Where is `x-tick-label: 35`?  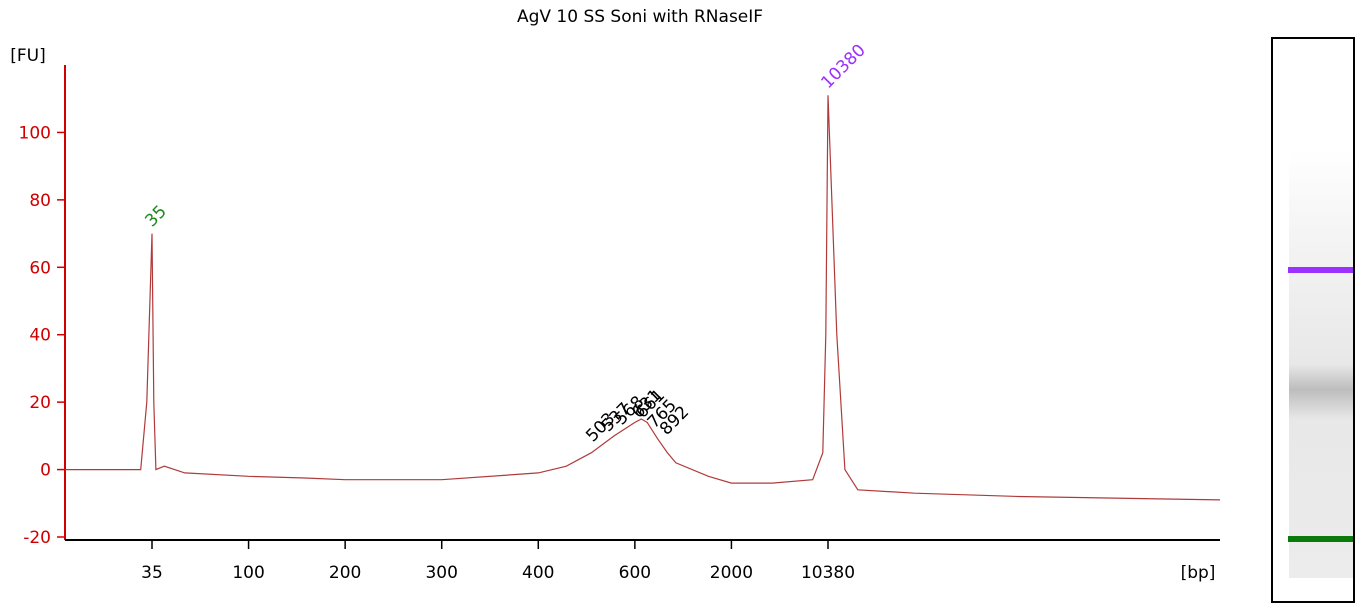
x-tick-label: 35 is located at coordinates (152, 573).